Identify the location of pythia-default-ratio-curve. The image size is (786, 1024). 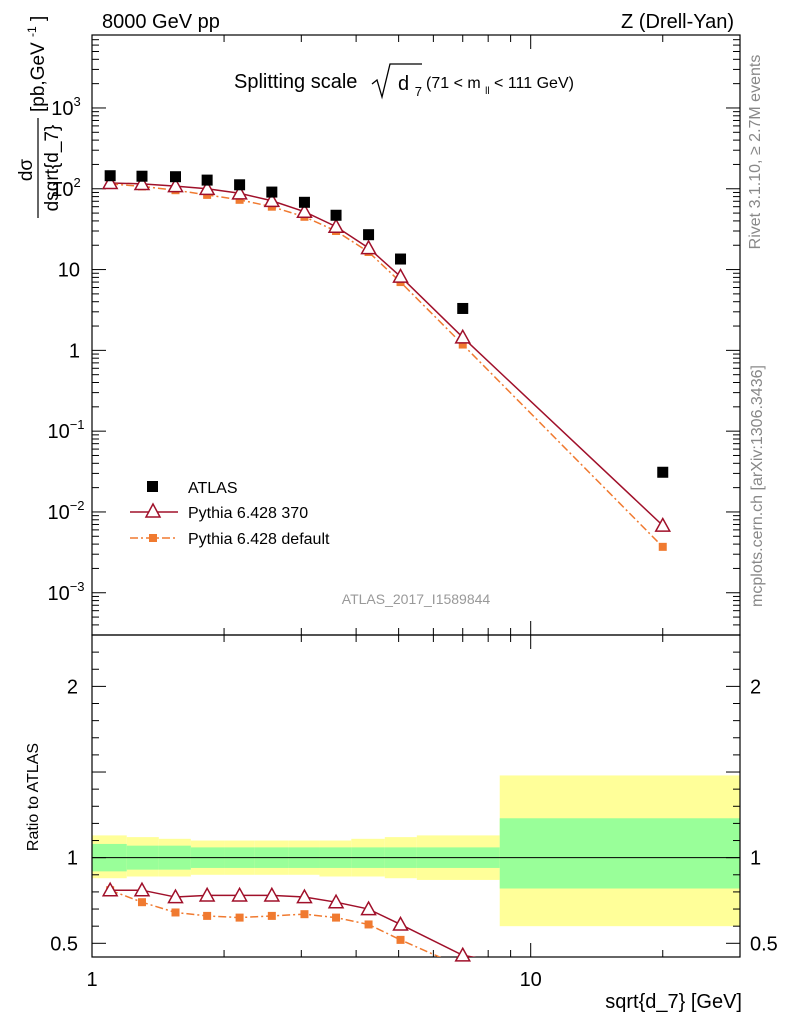
(275, 923).